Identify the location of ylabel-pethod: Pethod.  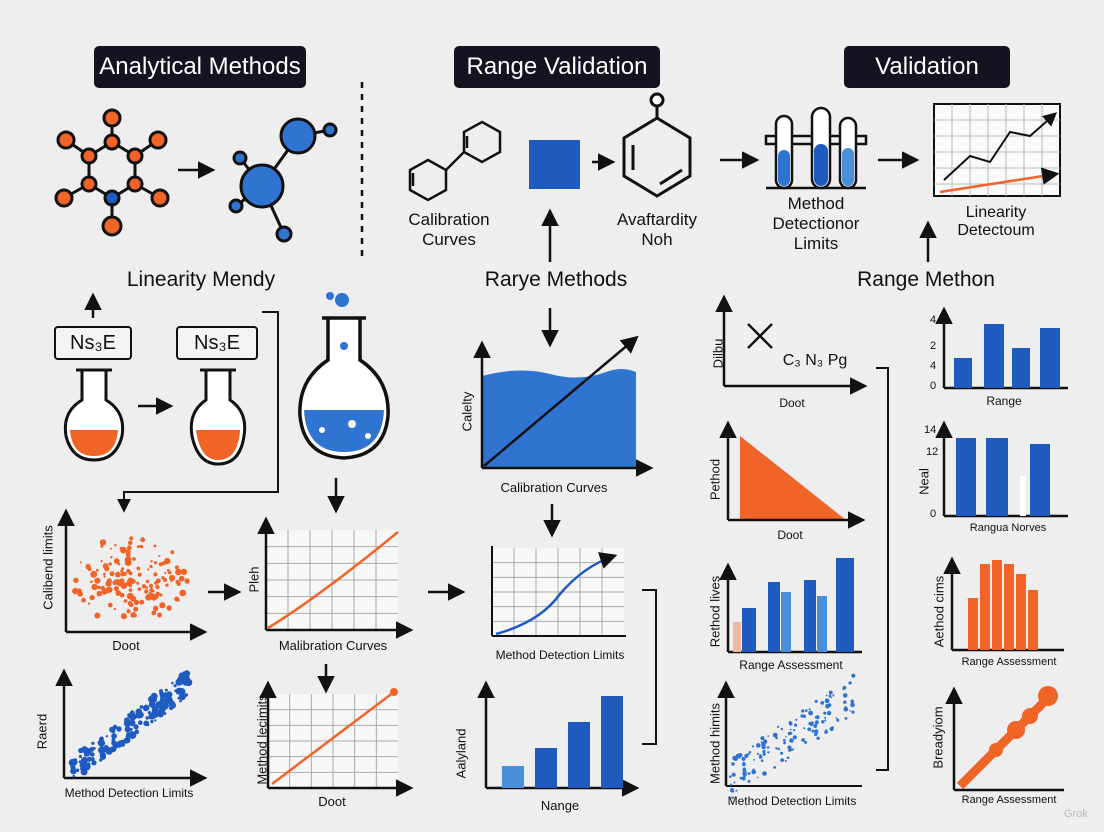
(715, 479).